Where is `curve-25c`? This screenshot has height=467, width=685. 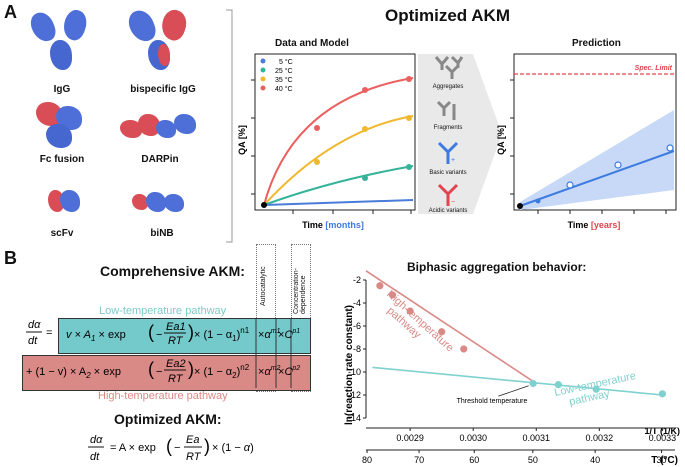 curve-25c is located at coordinates (338, 185).